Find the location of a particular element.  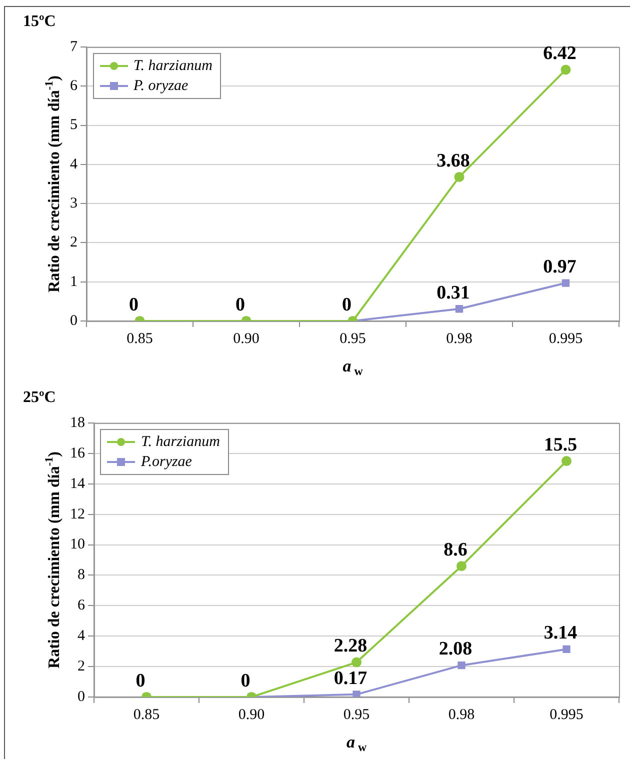

data-label: 0.17 is located at coordinates (351, 678).